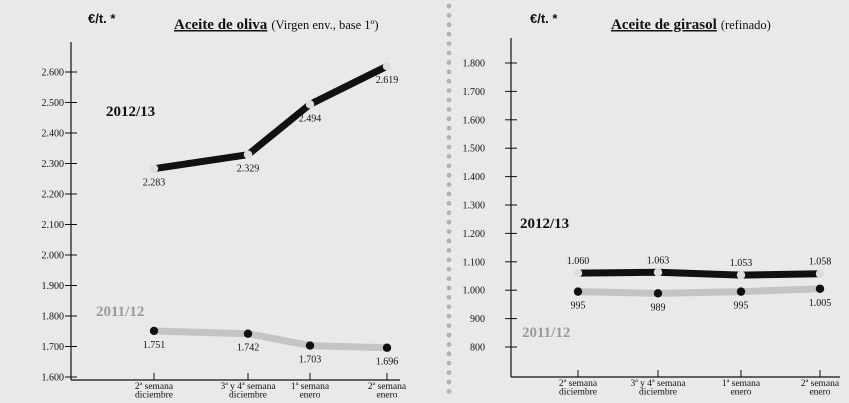 This screenshot has width=849, height=403. Describe the element at coordinates (664, 25) in the screenshot. I see `chart-title: Aceite de girasol` at that location.